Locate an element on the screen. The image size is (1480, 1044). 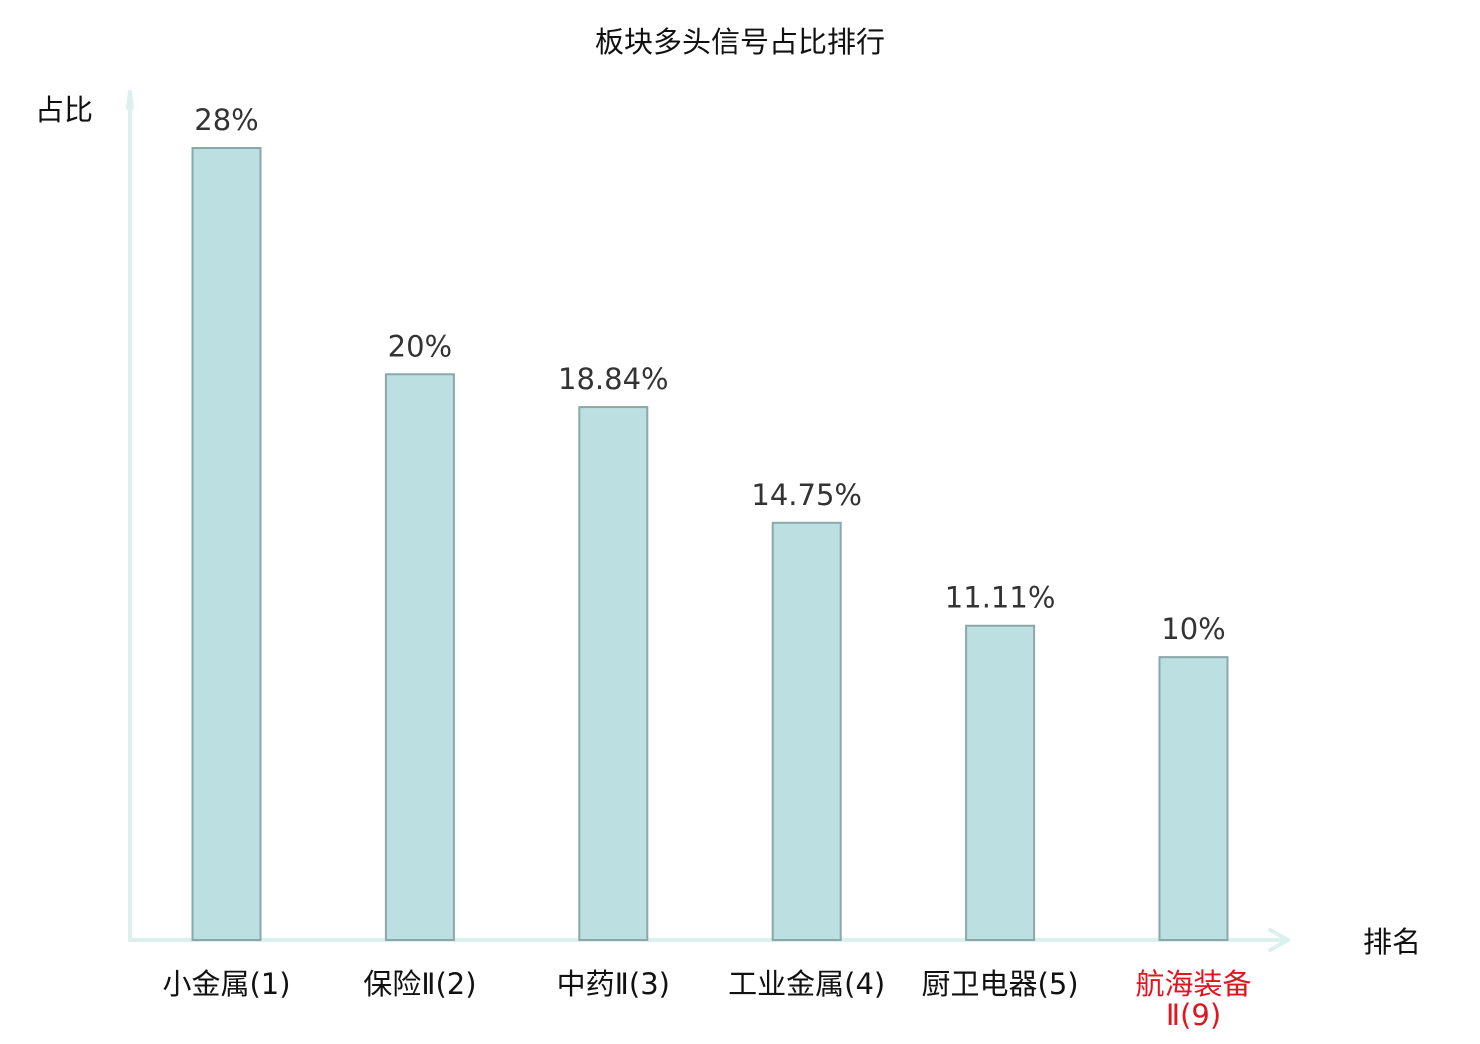
bar-value-label: 28% is located at coordinates (226, 120).